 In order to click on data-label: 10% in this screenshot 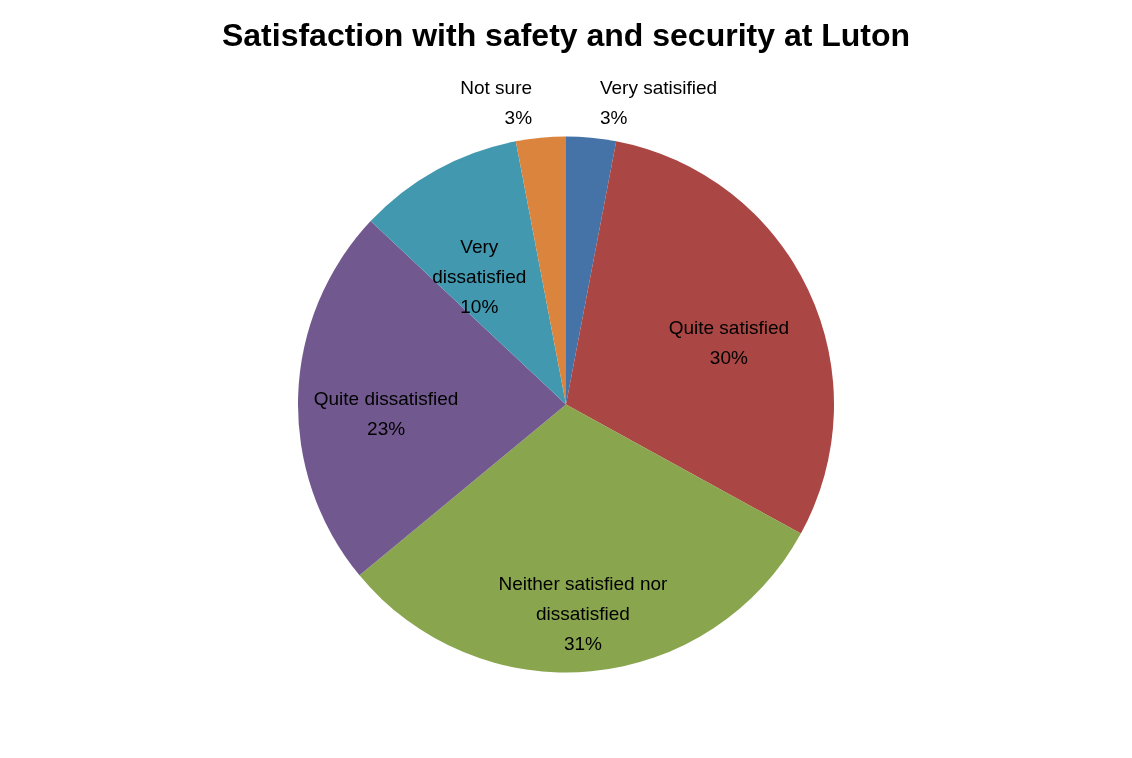, I will do `click(479, 306)`.